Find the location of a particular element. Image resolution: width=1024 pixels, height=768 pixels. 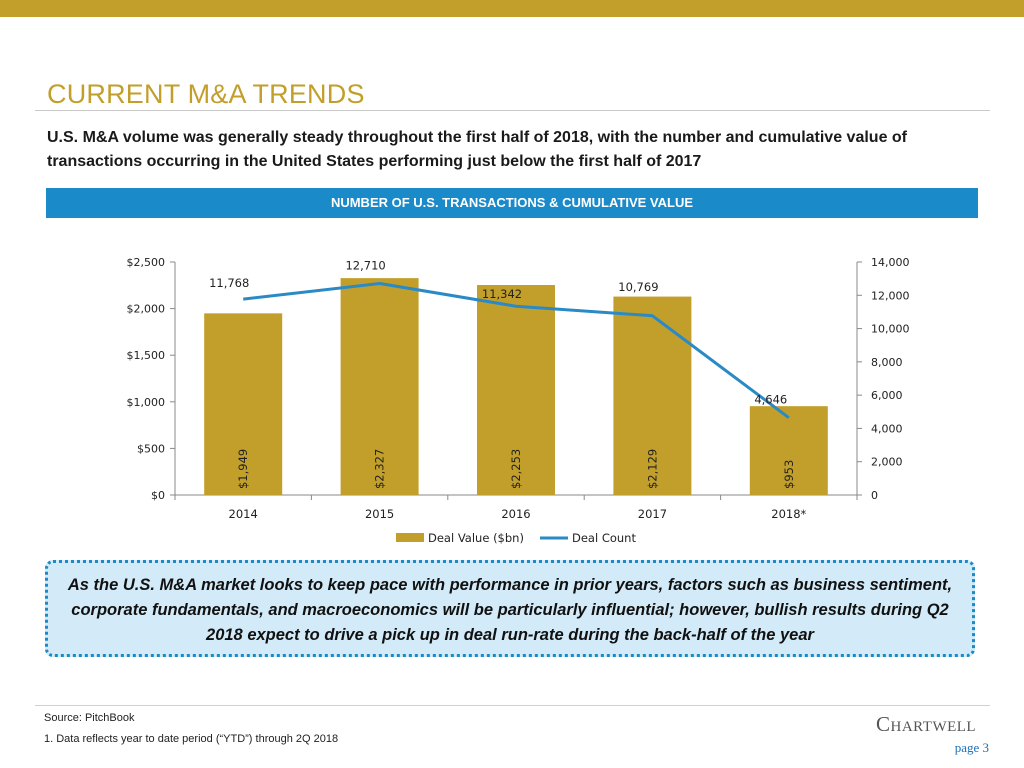

left-axis-tick-label: $1,500 is located at coordinates (146, 355).